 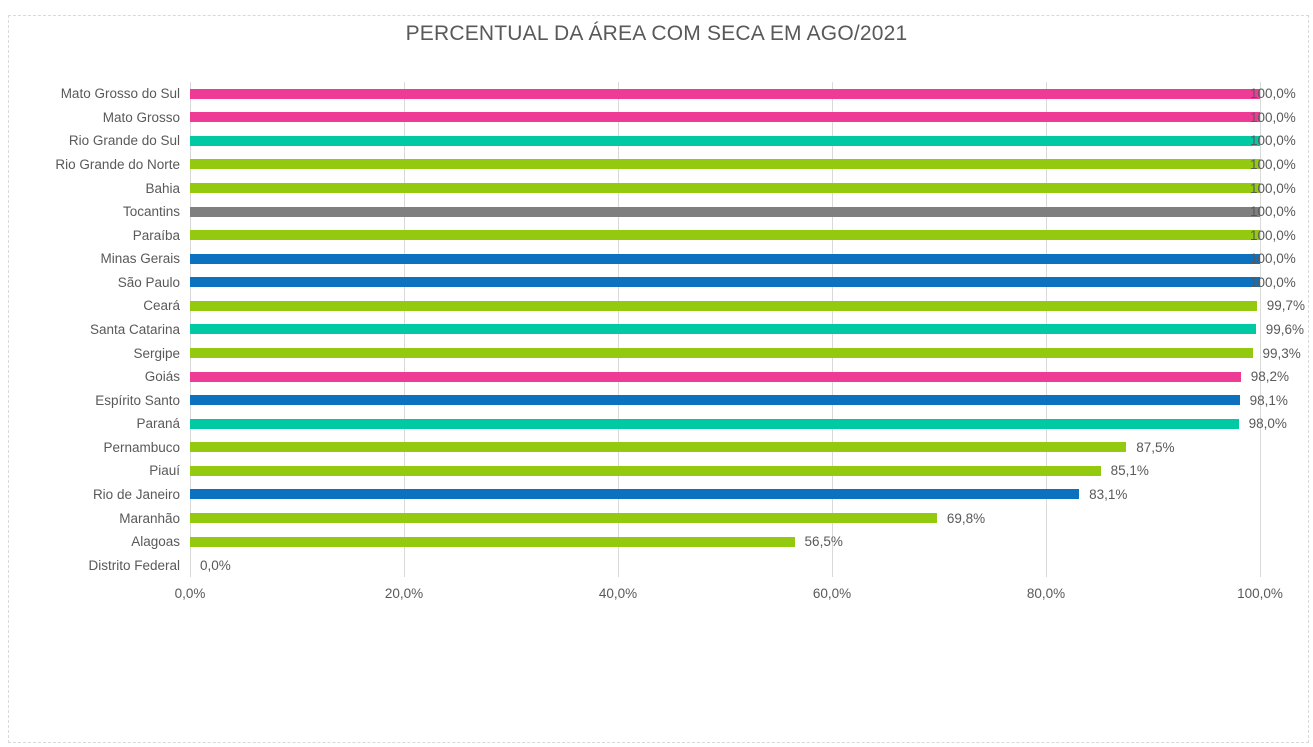 I want to click on bar-row: Minas Gerais 100,0%, so click(x=656, y=259).